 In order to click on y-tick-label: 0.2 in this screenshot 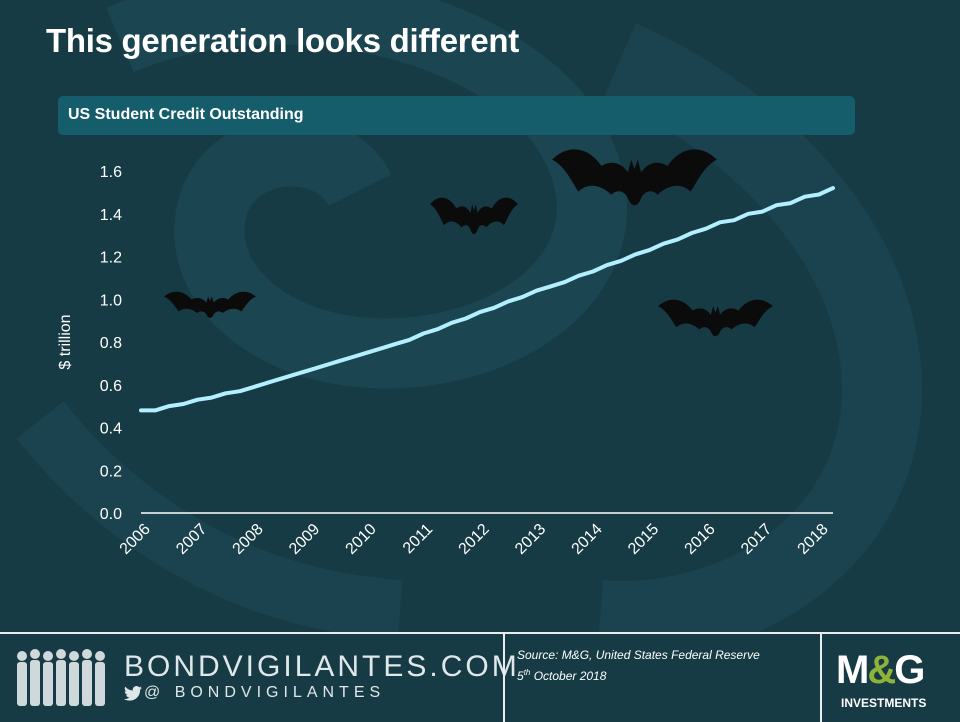, I will do `click(111, 471)`.